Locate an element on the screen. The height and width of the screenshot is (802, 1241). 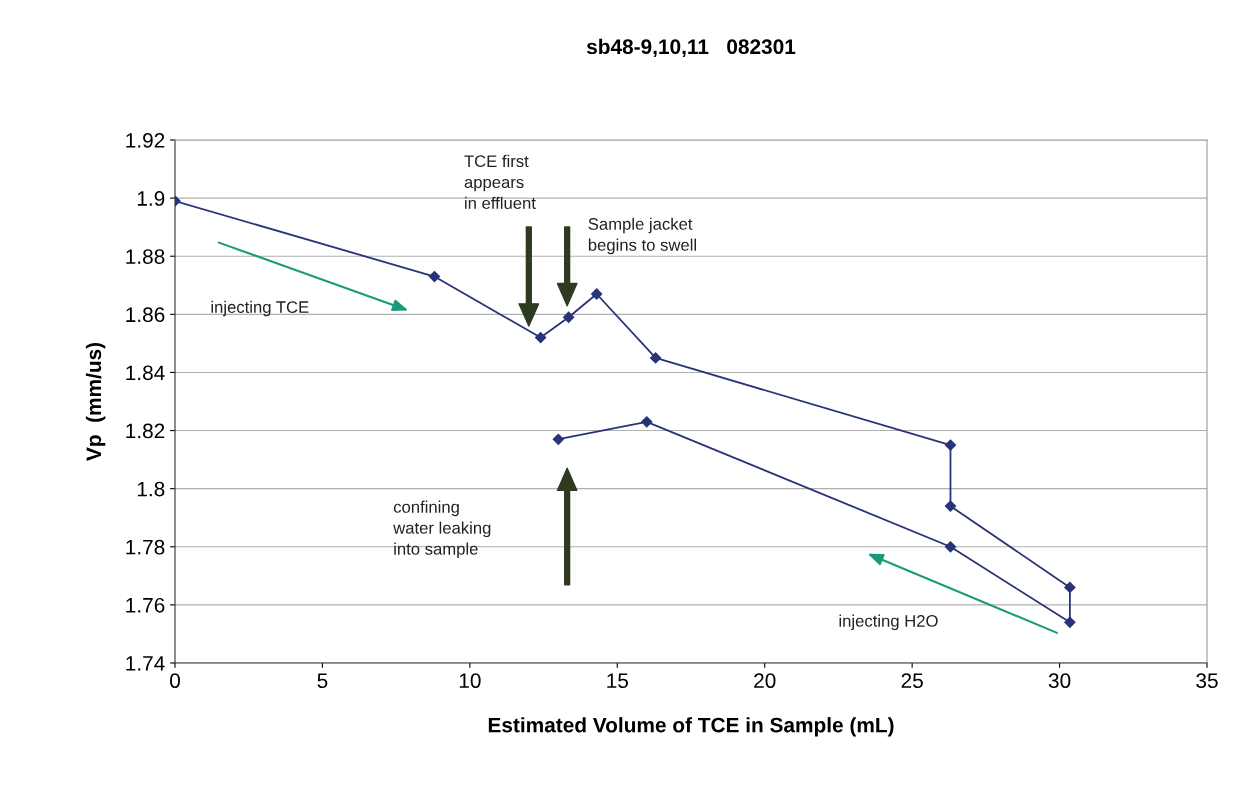
x-tick-label: 0 is located at coordinates (175, 681).